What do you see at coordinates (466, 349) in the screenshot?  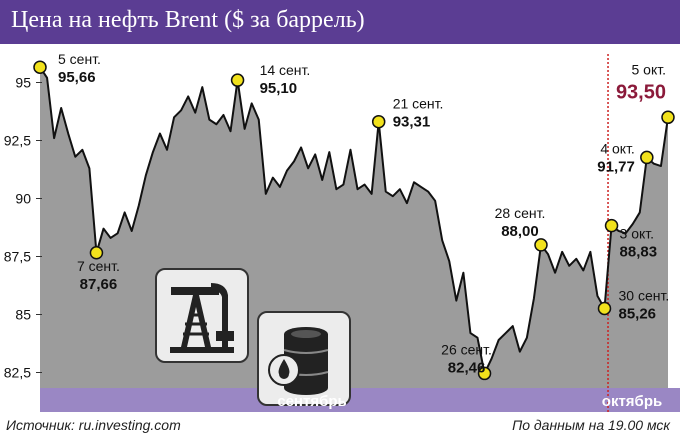 I see `callout-date: 26 сент.` at bounding box center [466, 349].